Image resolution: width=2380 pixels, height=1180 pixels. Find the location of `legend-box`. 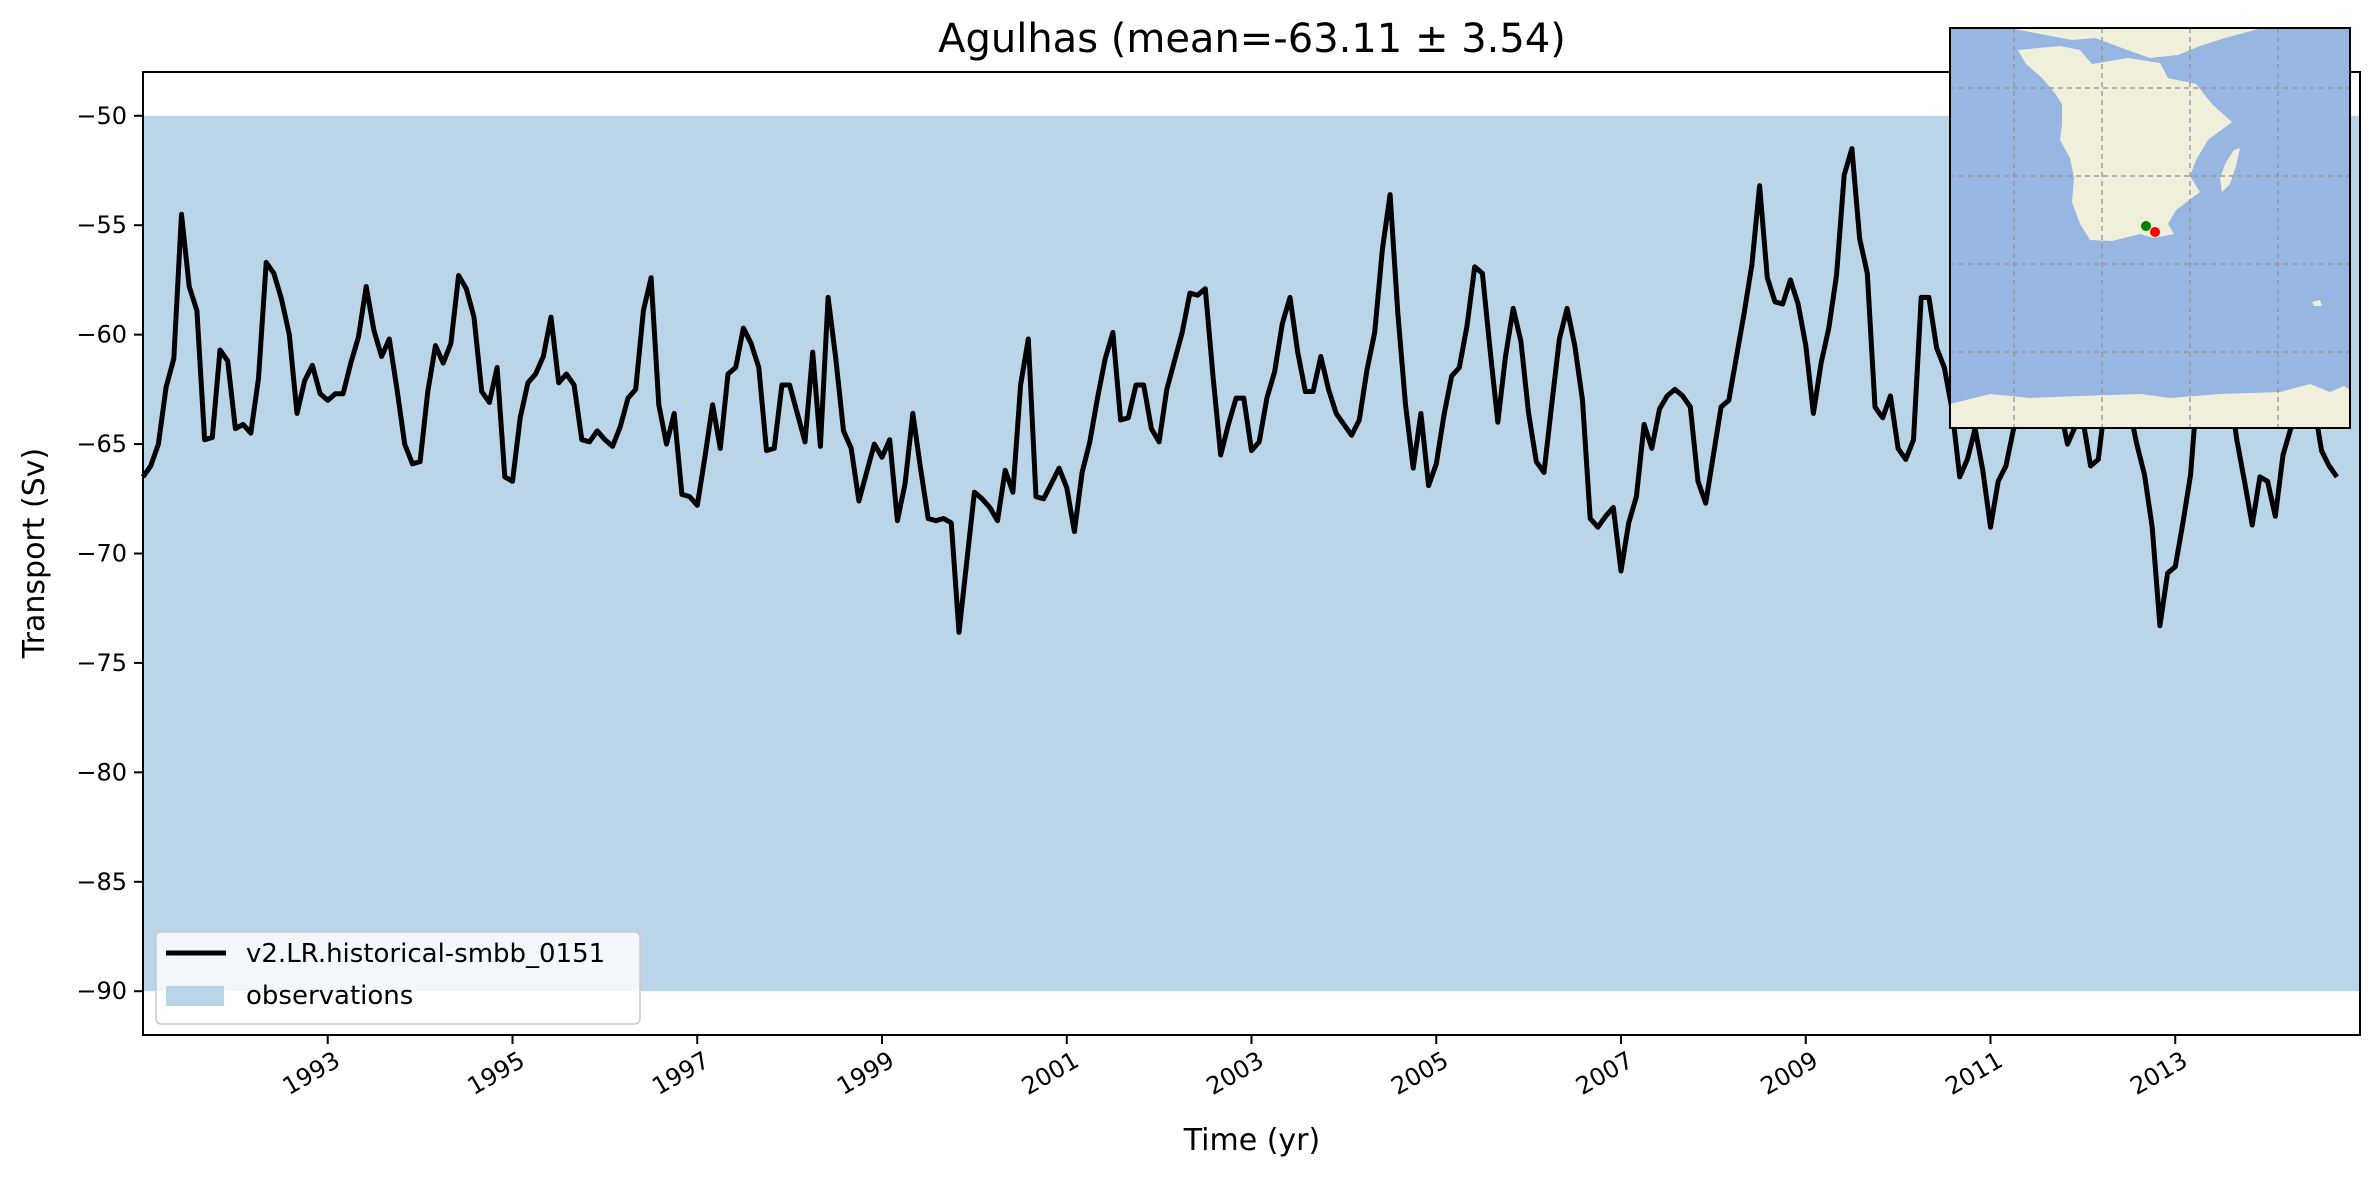

legend-box is located at coordinates (398, 978).